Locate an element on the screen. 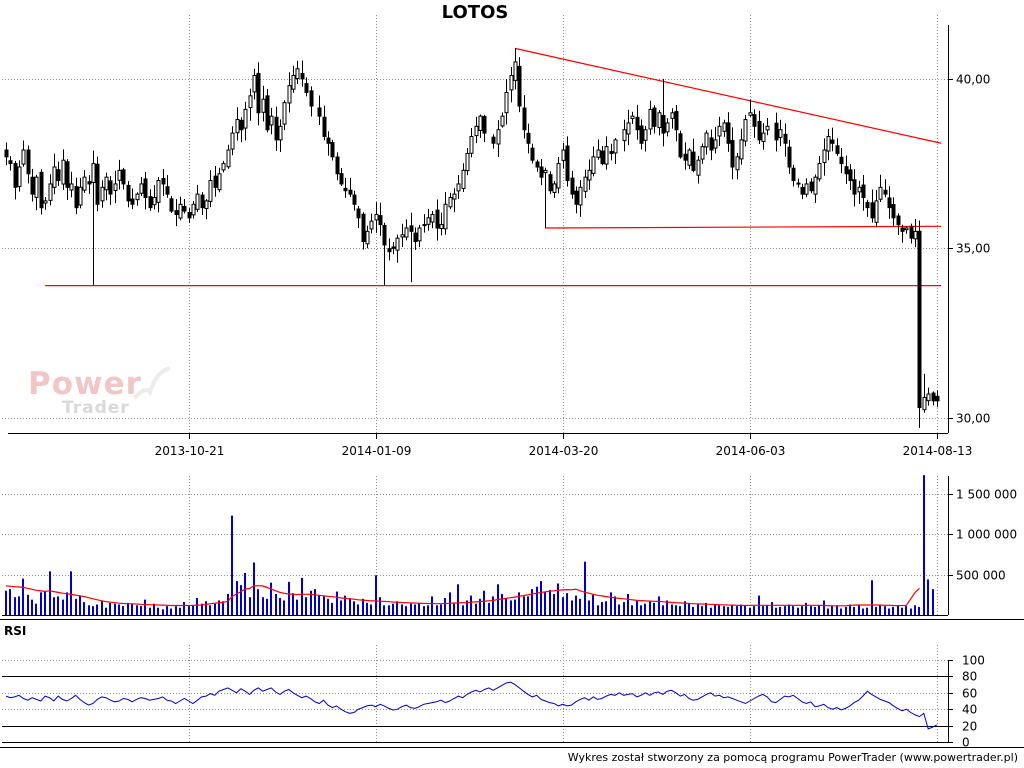  rsi-ytick-label: 0 is located at coordinates (966, 743).